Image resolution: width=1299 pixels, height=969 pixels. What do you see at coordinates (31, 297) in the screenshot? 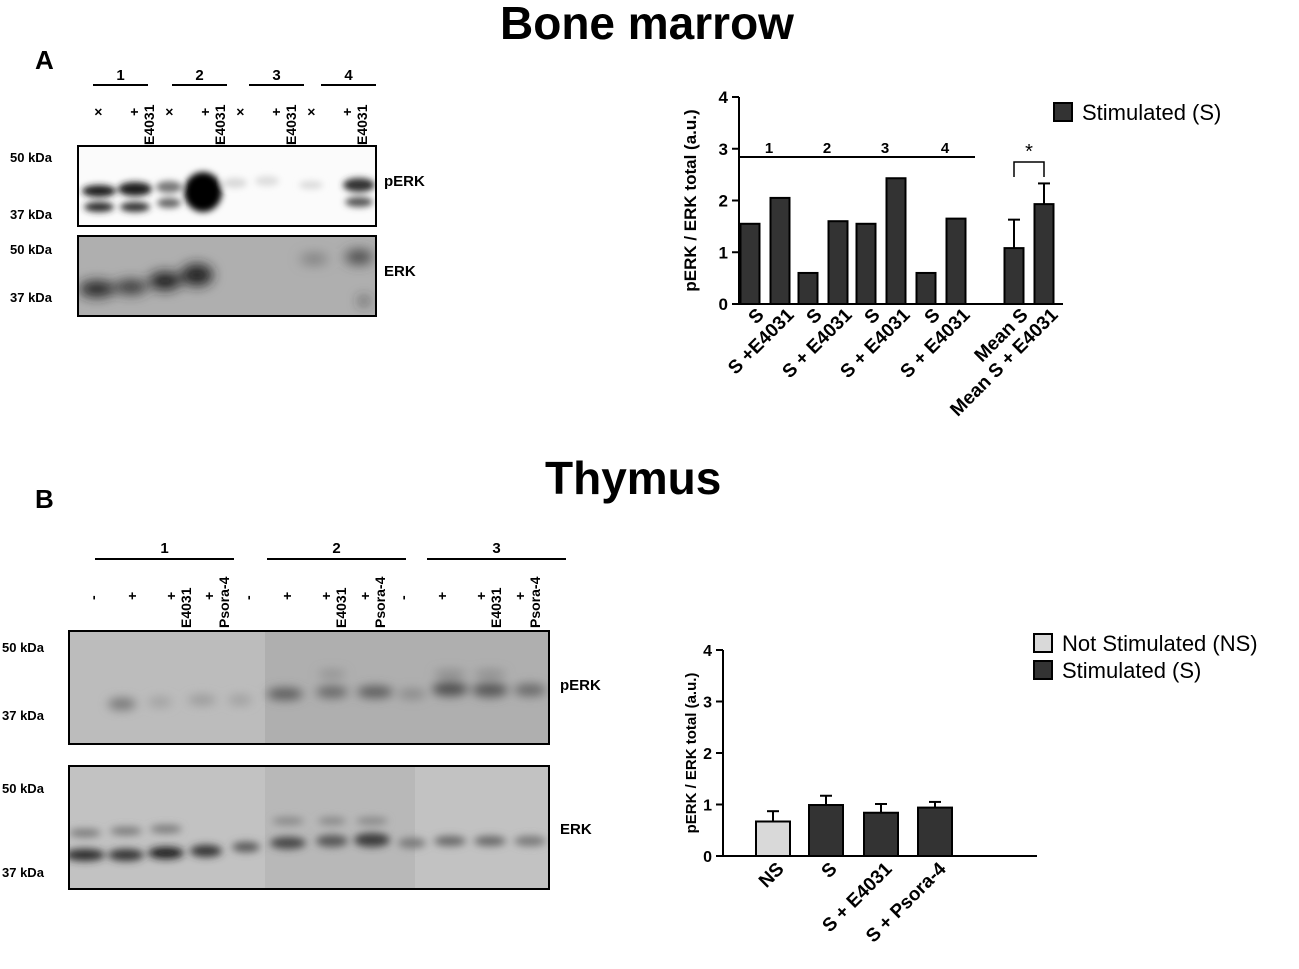
I see `blot-a-erk-marker-37: 37 kDa` at bounding box center [31, 297].